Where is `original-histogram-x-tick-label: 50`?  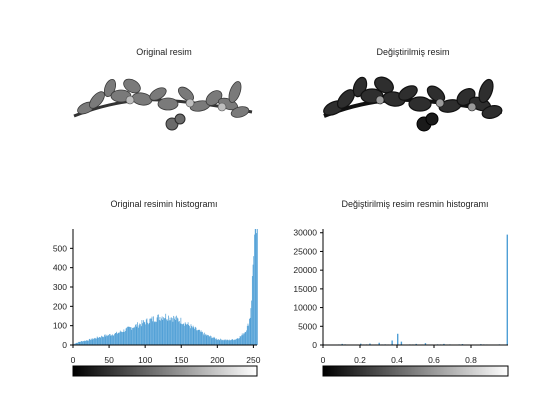 original-histogram-x-tick-label: 50 is located at coordinates (109, 360).